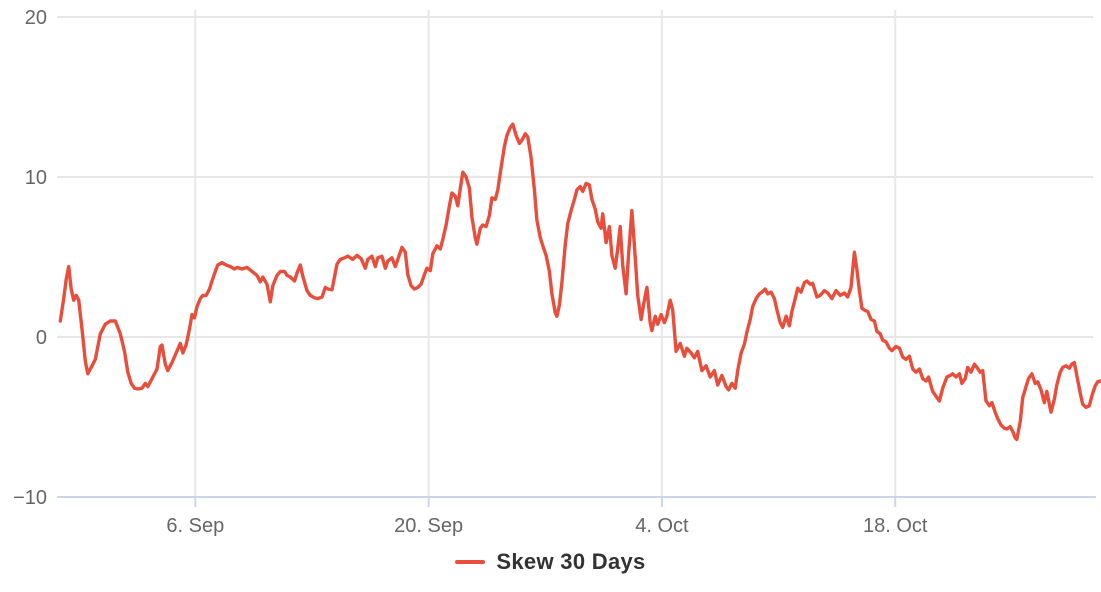 The height and width of the screenshot is (592, 1101). Describe the element at coordinates (571, 561) in the screenshot. I see `legend-label: Skew 30 Days` at that location.